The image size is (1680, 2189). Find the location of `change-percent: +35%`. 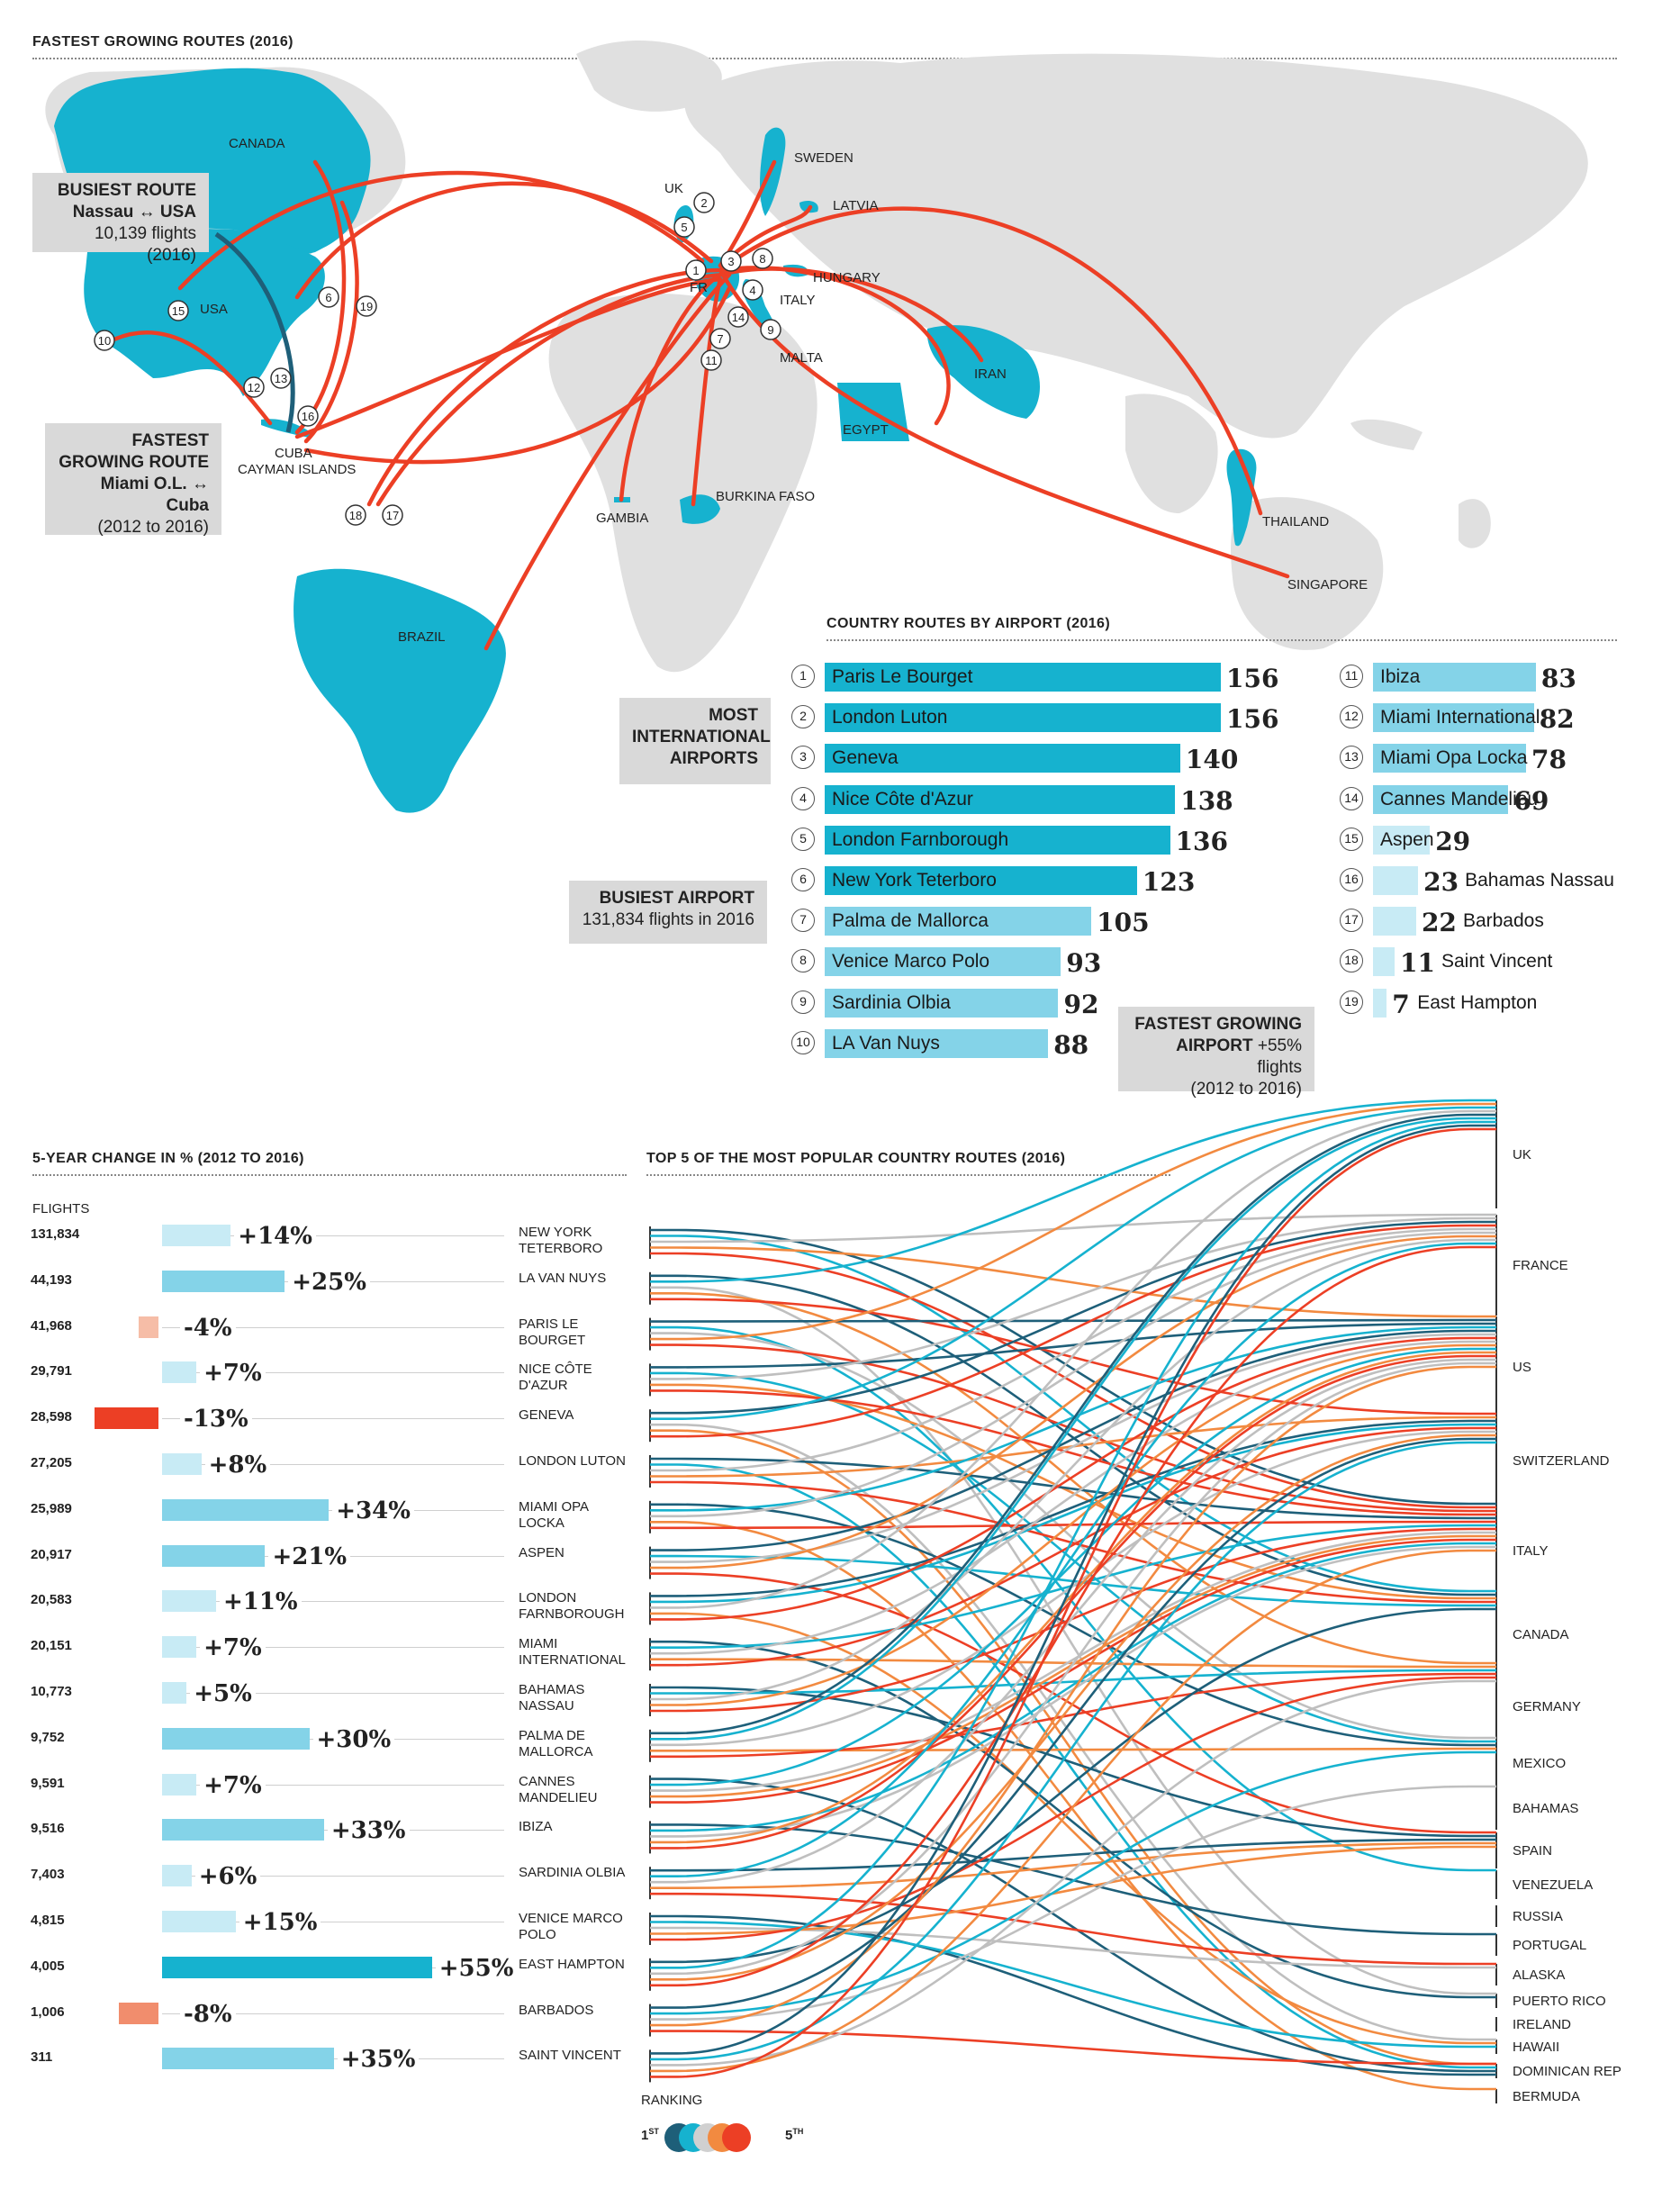

change-percent: +35% is located at coordinates (378, 2060).